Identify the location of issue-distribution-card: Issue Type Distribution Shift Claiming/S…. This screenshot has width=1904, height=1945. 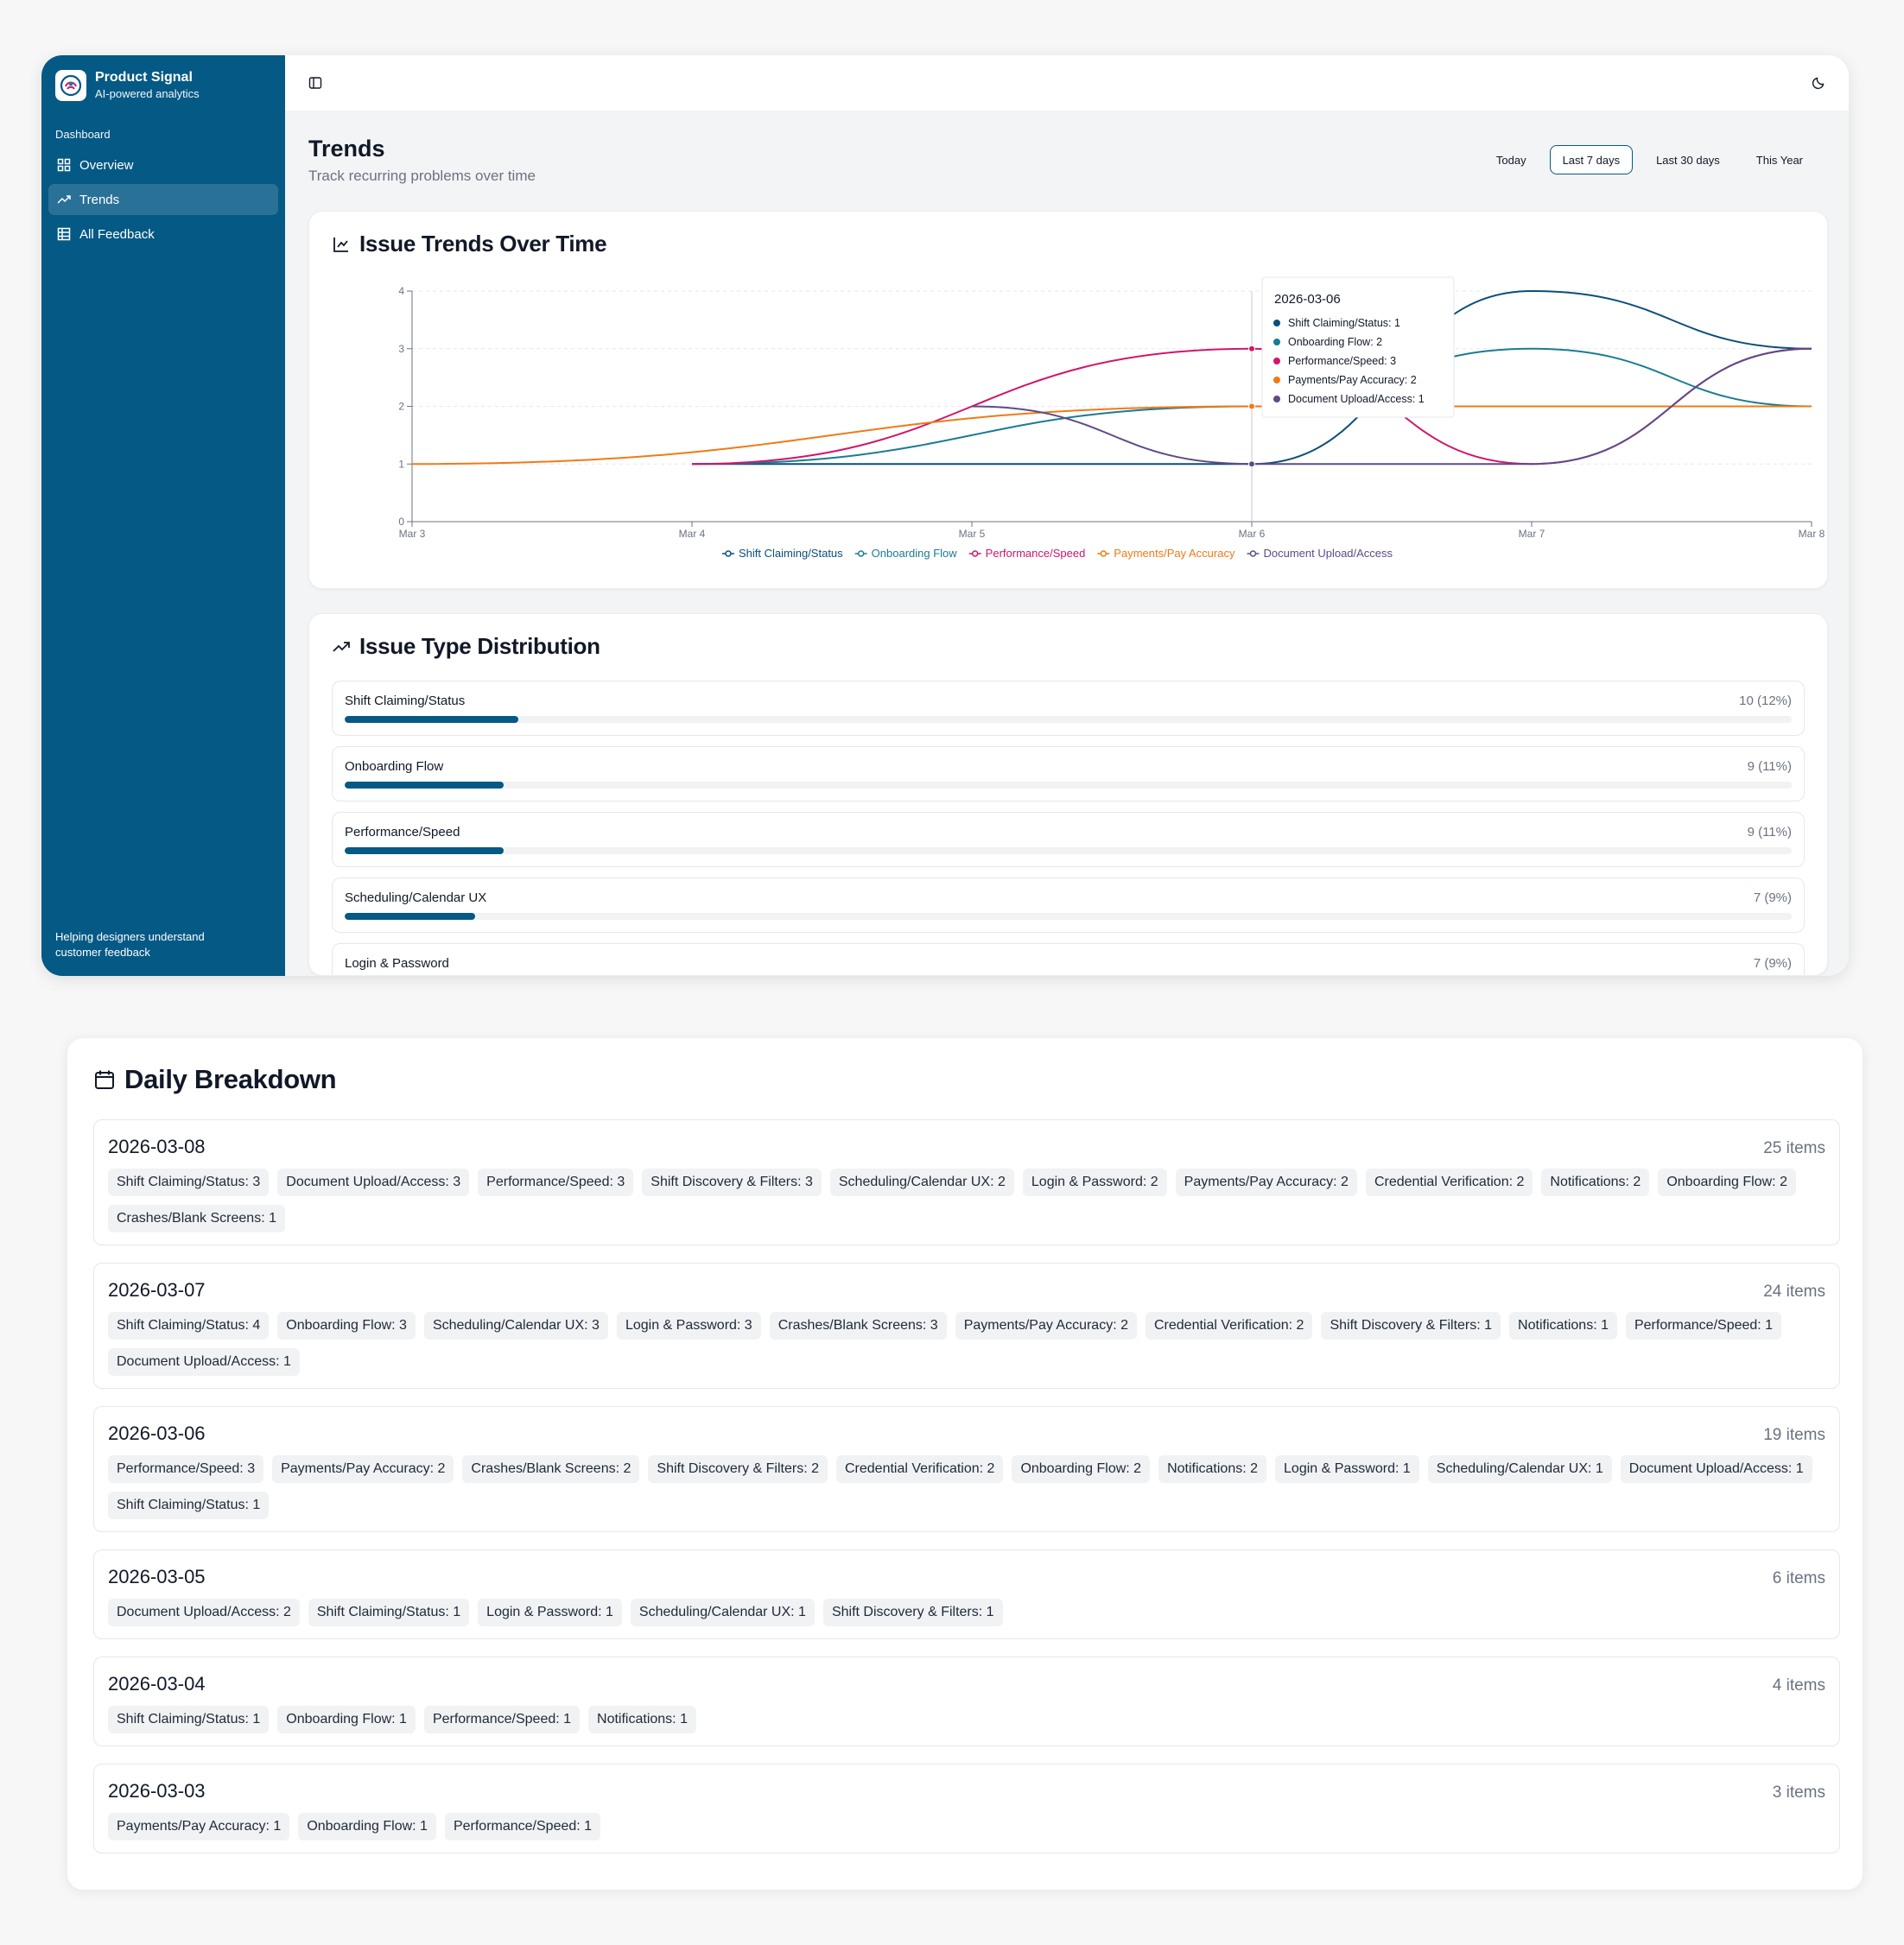
(1068, 794).